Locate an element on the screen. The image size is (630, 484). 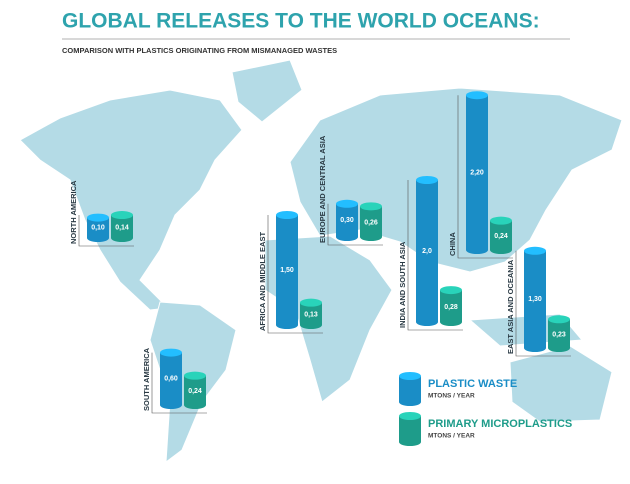
region-label: INDIA AND SOUTH ASIA is located at coordinates (402, 284).